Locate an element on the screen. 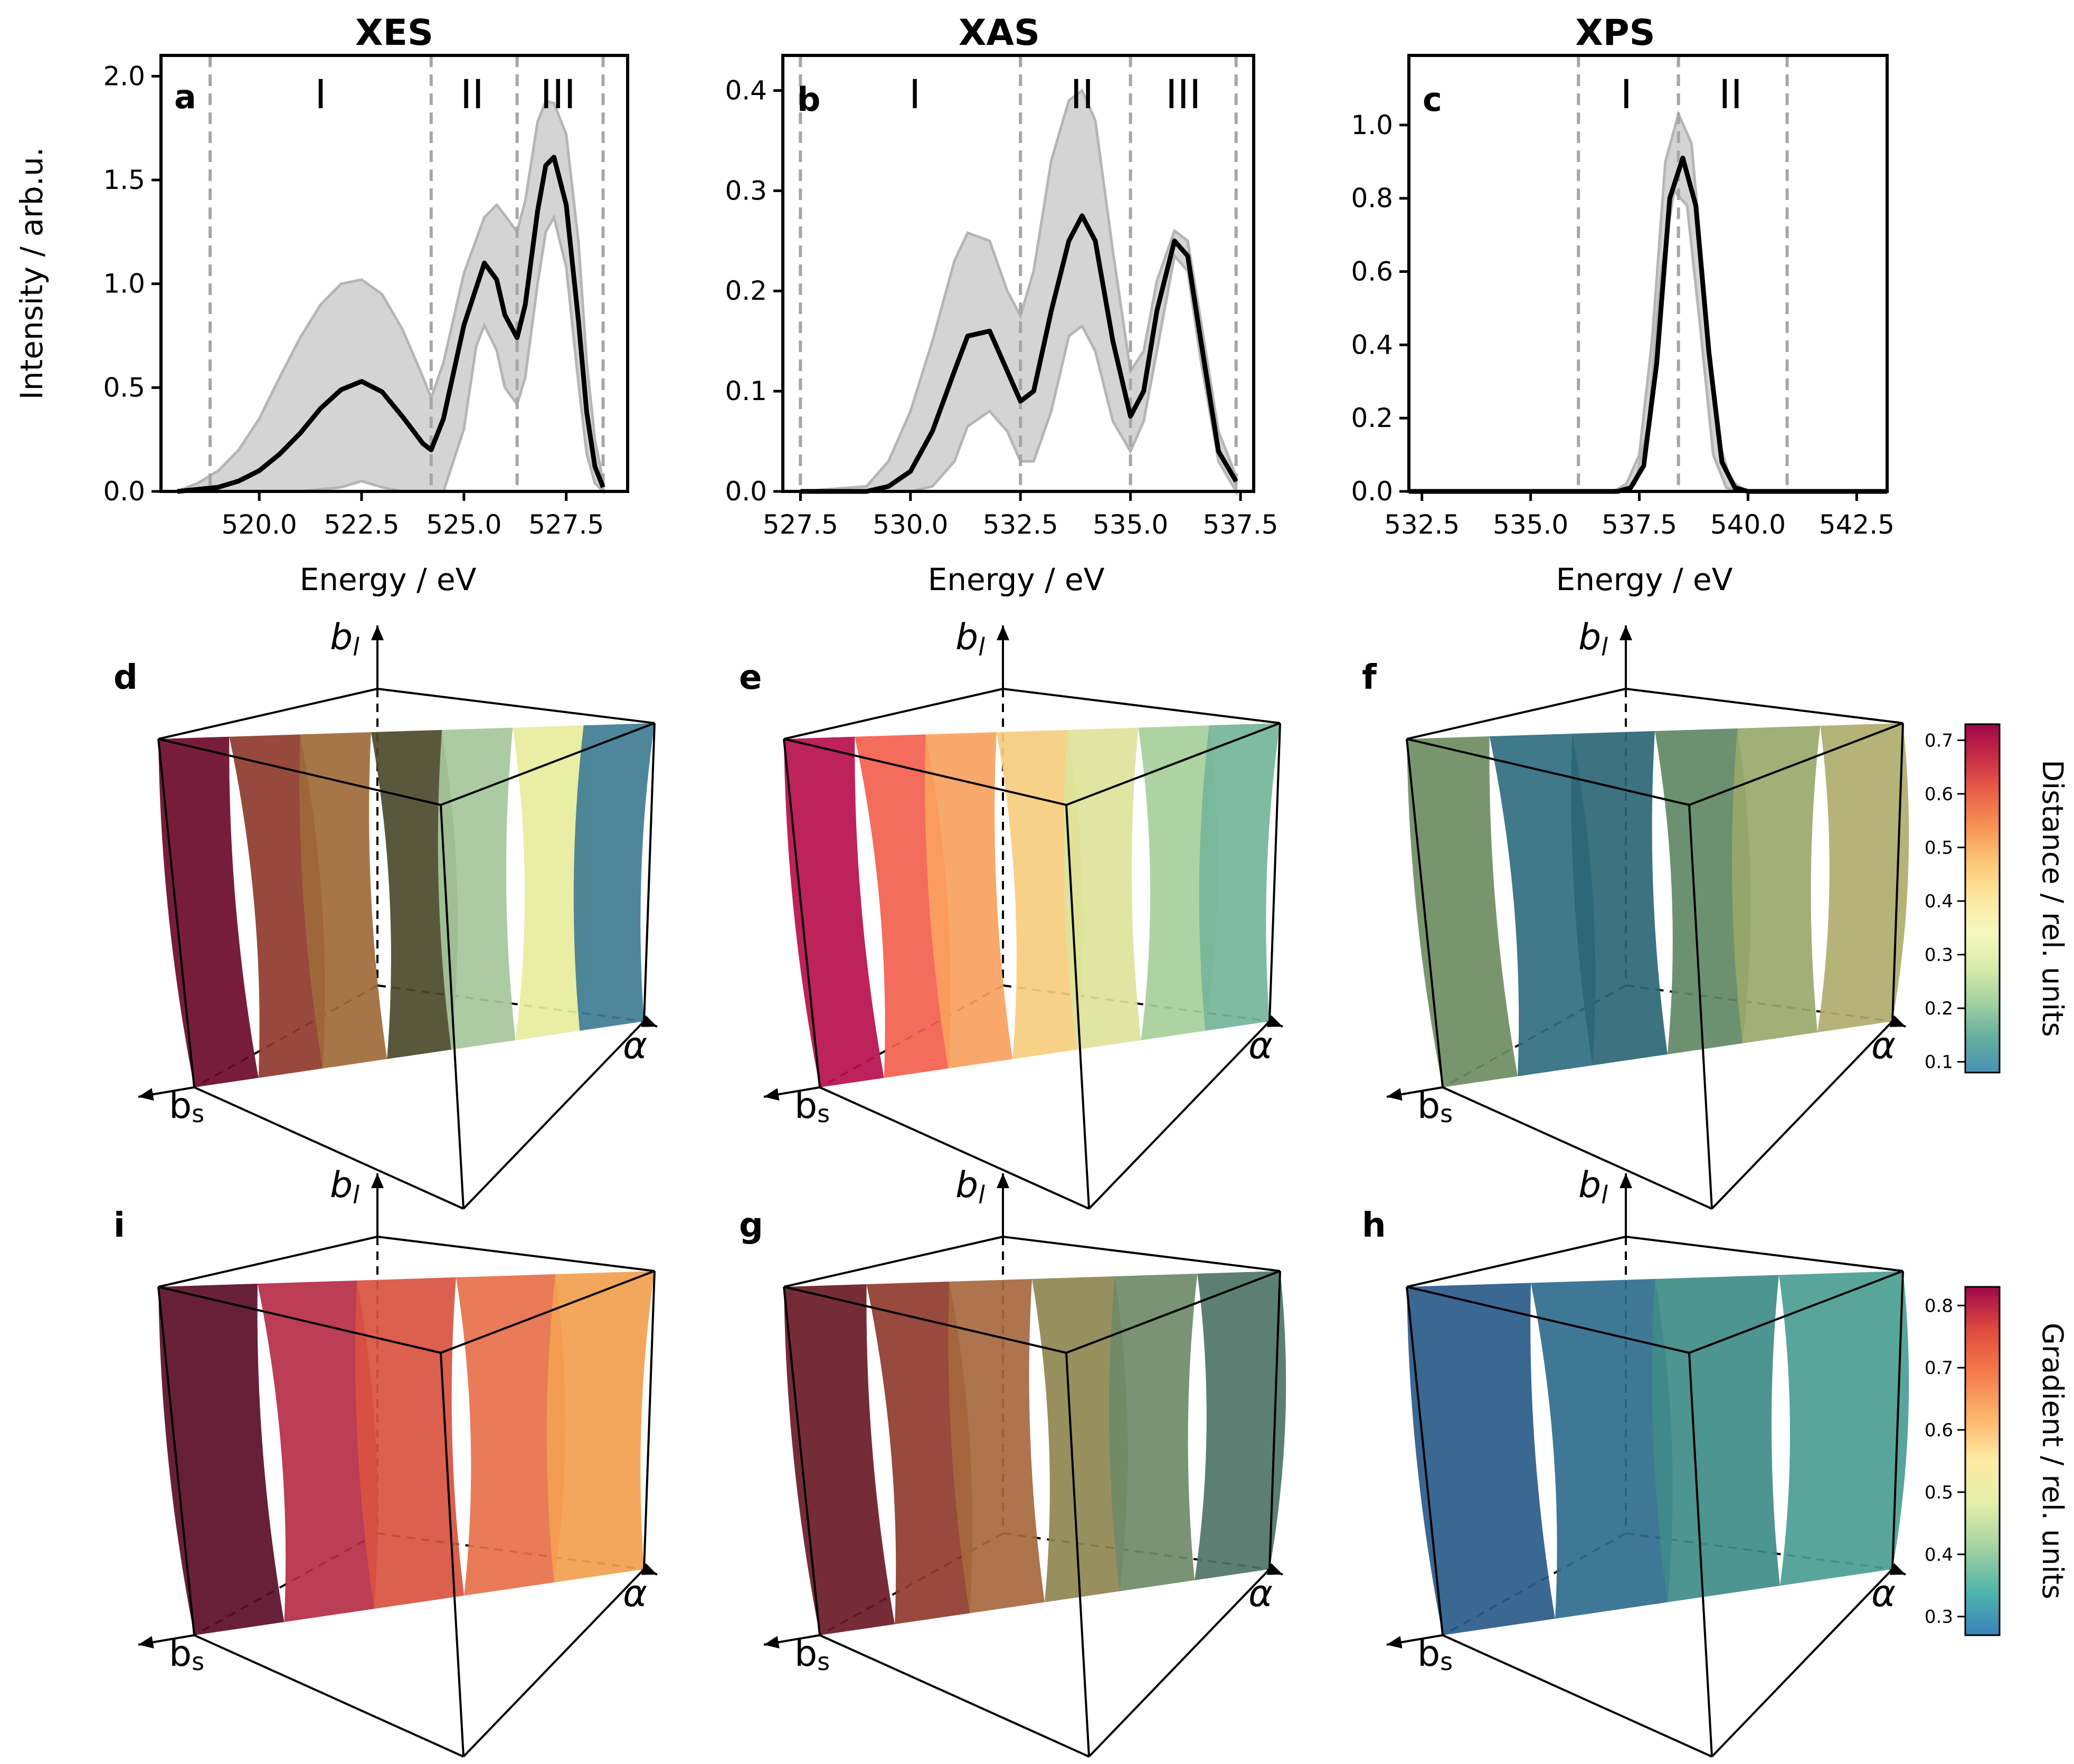  x-tick-label: 525.0 is located at coordinates (463, 524).